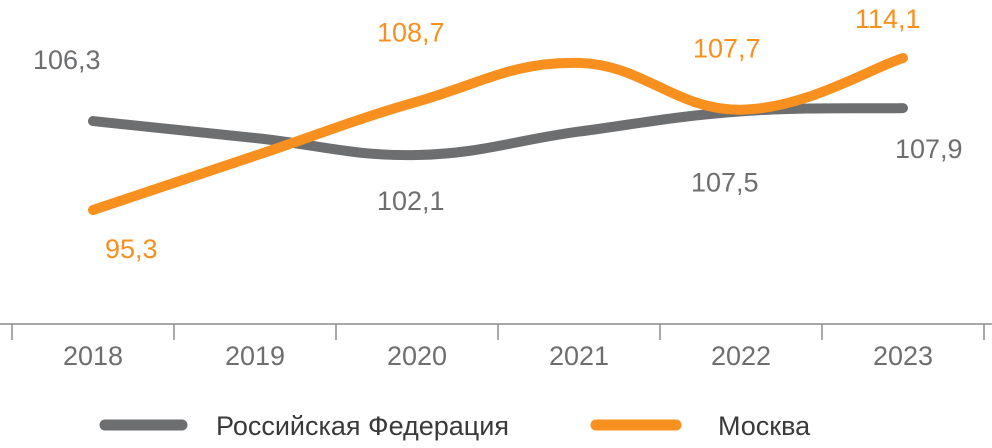 Image resolution: width=992 pixels, height=448 pixels. What do you see at coordinates (727, 49) in the screenshot?
I see `data-label: 107,7` at bounding box center [727, 49].